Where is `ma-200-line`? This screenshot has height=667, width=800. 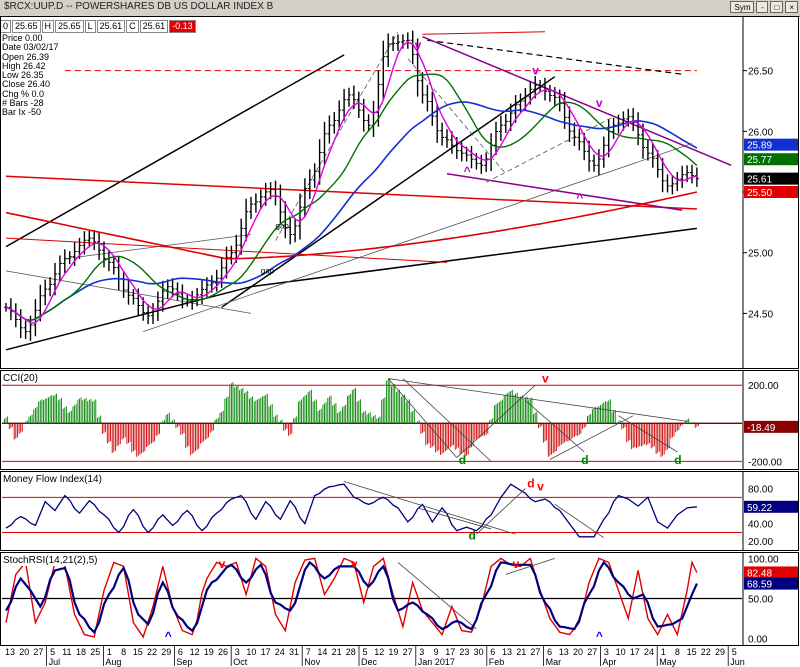 ma-200-line is located at coordinates (351, 225).